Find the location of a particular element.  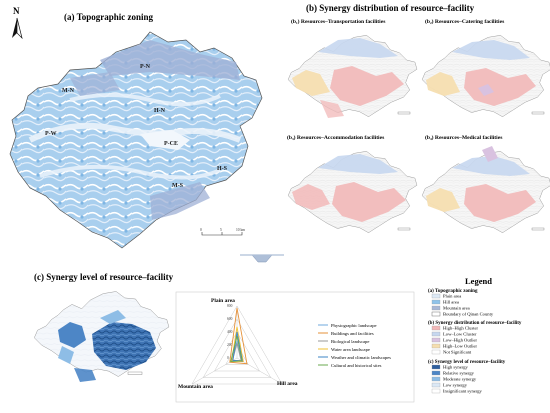

legend-a-heading: (a) Topographic zoning is located at coordinates (453, 291).